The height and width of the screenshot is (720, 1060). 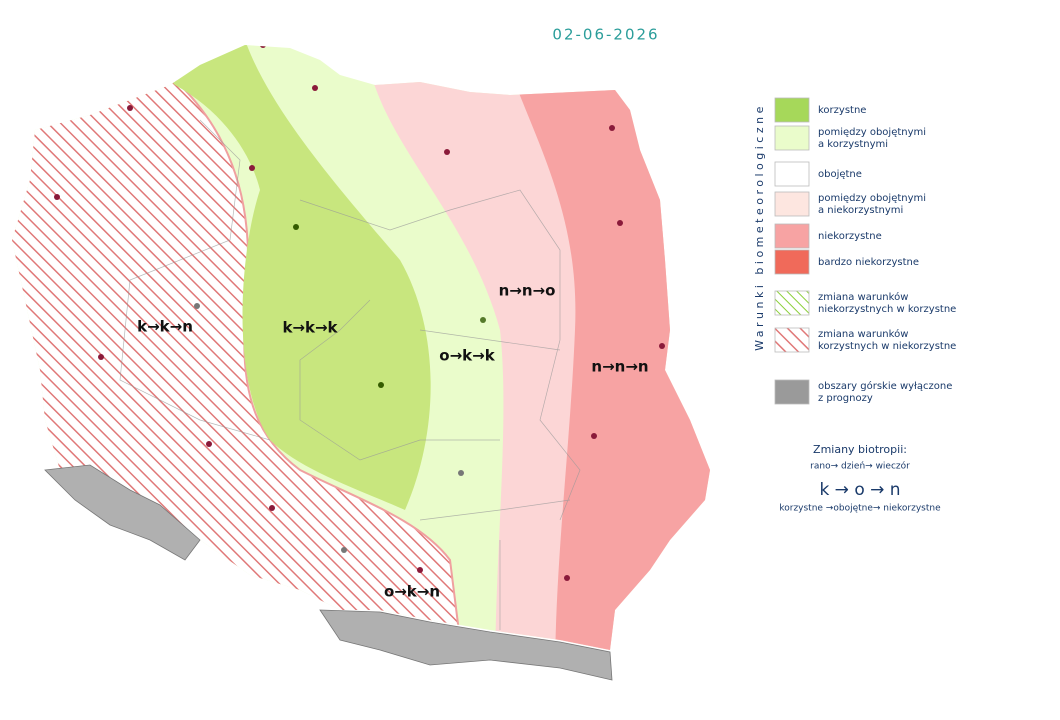 I want to click on note-title: Zmiany biotropii:, so click(x=860, y=449).